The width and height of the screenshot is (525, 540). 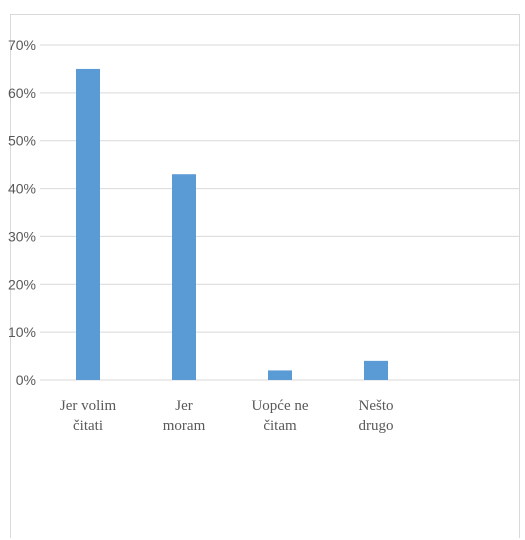 What do you see at coordinates (22, 45) in the screenshot?
I see `y-tick-label: 70%` at bounding box center [22, 45].